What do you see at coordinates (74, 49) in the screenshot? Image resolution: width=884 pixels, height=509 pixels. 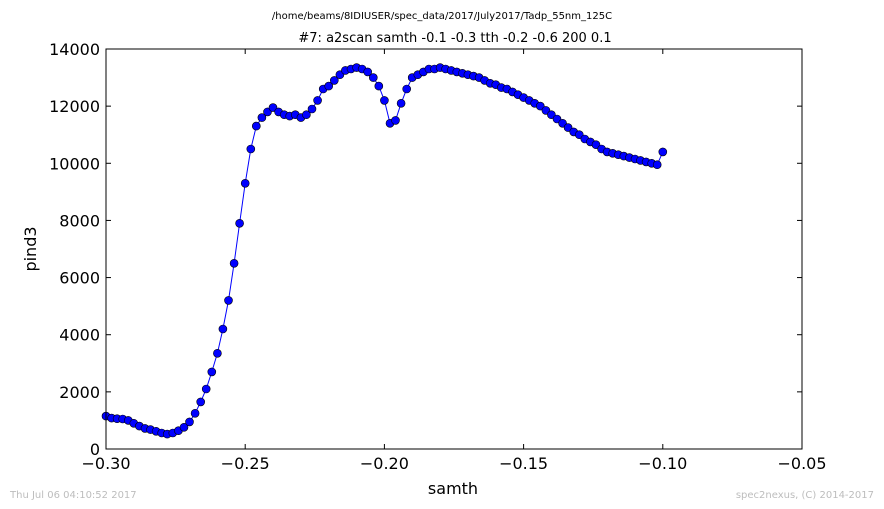 I see `y-tick-label: 14000` at bounding box center [74, 49].